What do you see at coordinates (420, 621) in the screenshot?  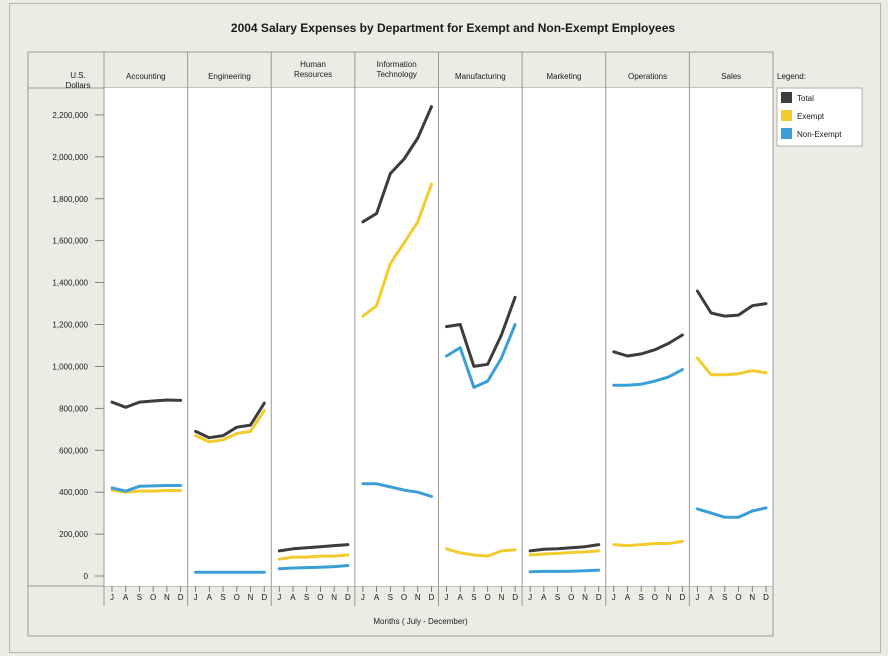 I see `x-axis-label: Months ( July - December)` at bounding box center [420, 621].